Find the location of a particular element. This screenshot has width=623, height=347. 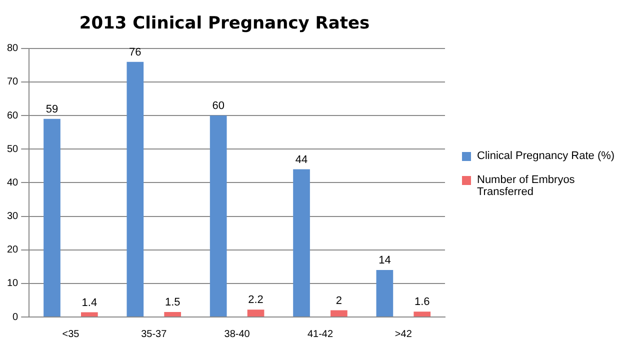

y-tick-label: 60 is located at coordinates (13, 116).